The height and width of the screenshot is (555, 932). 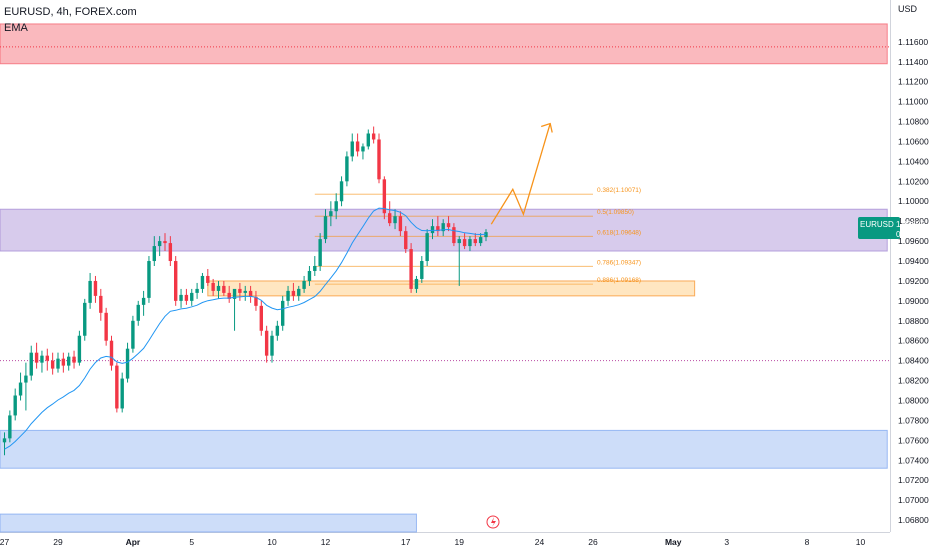 What do you see at coordinates (913, 321) in the screenshot?
I see `price-tick-label: 1.08800` at bounding box center [913, 321].